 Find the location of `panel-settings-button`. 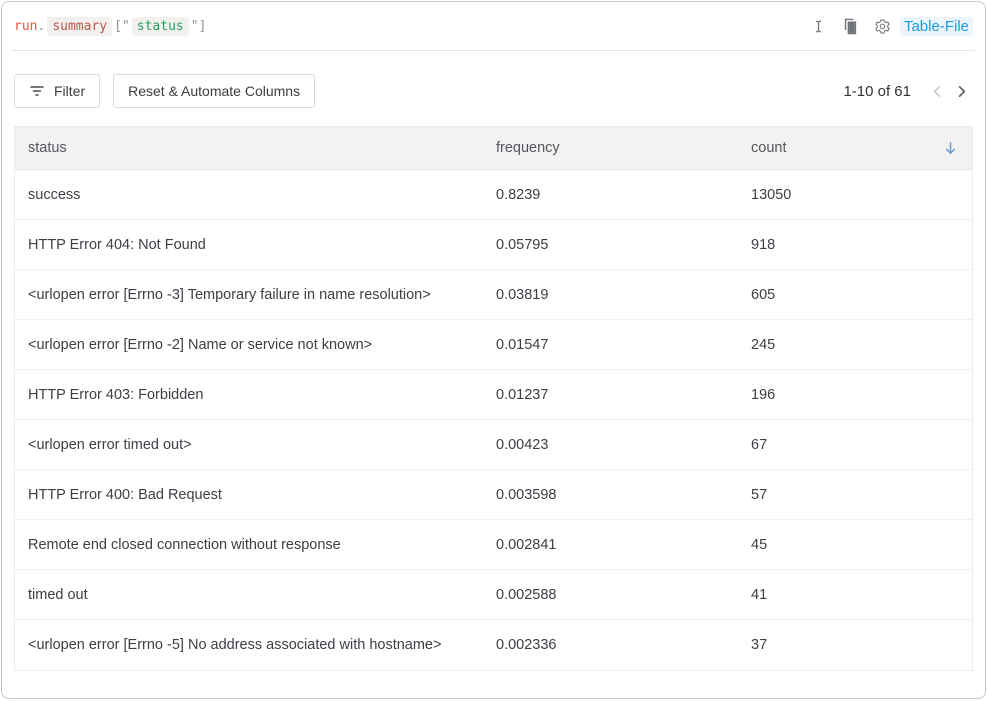

panel-settings-button is located at coordinates (882, 26).